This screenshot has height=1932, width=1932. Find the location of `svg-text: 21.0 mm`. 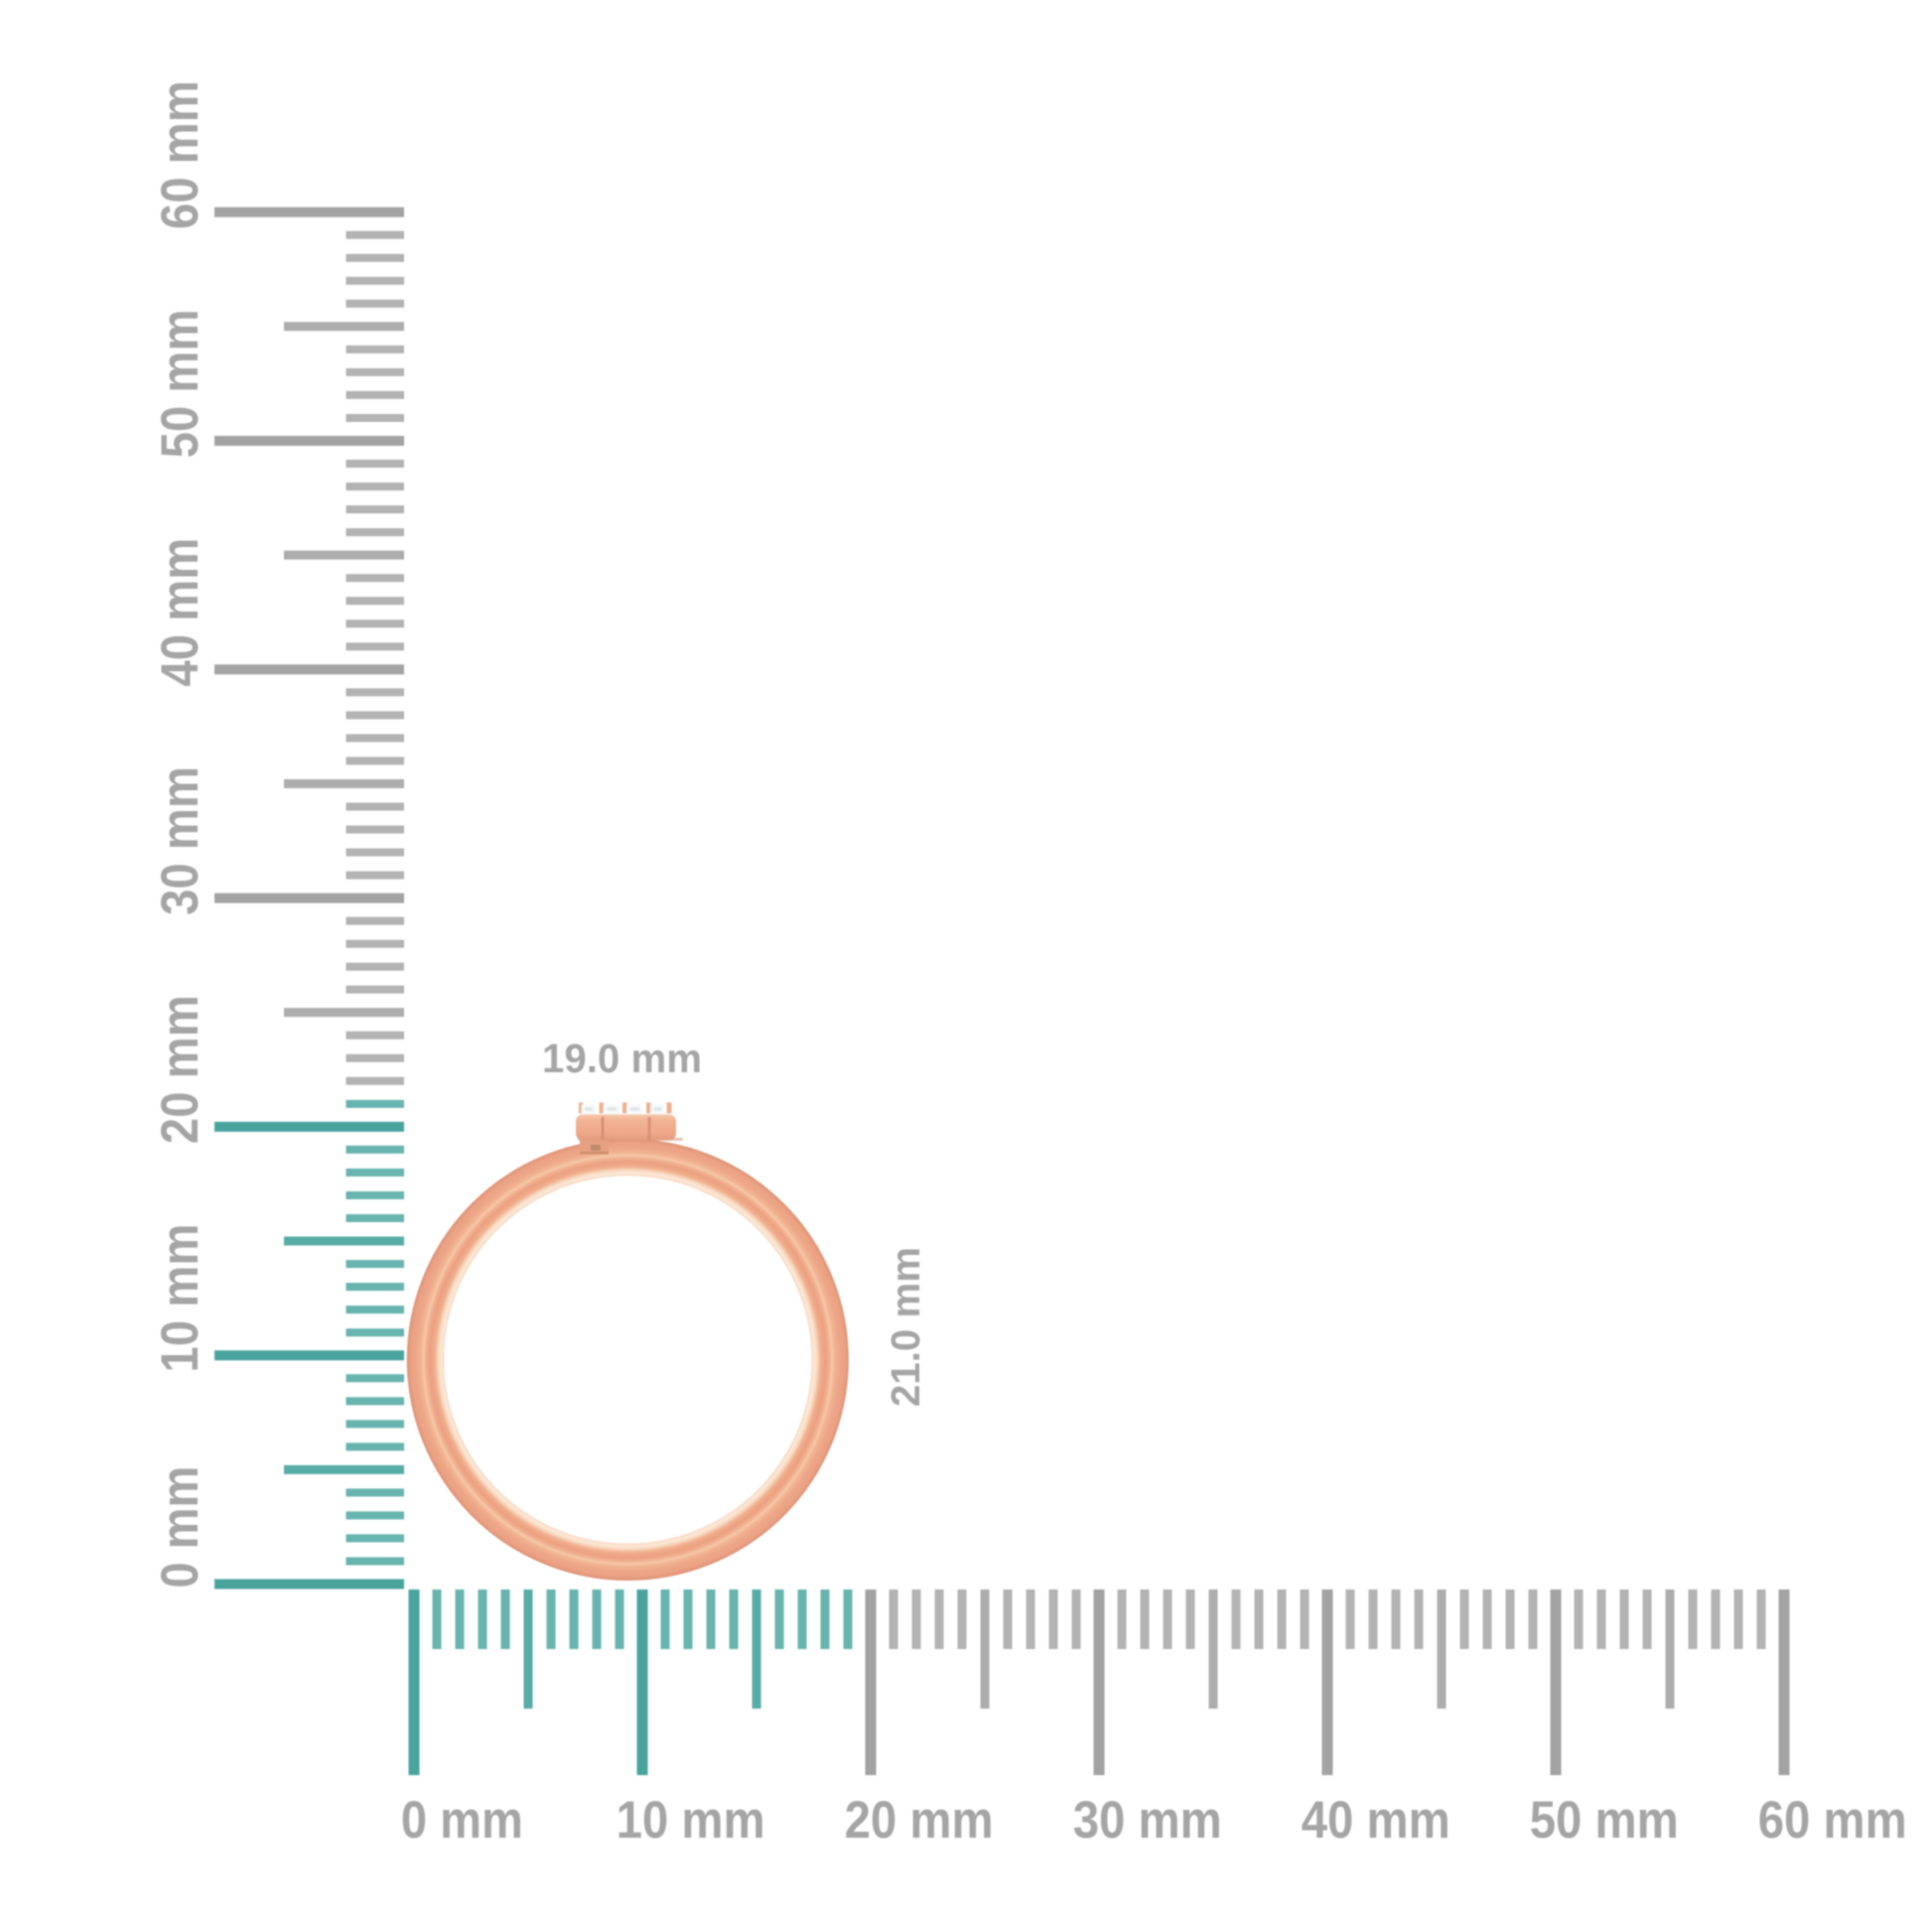

svg-text: 21.0 mm is located at coordinates (906, 1327).